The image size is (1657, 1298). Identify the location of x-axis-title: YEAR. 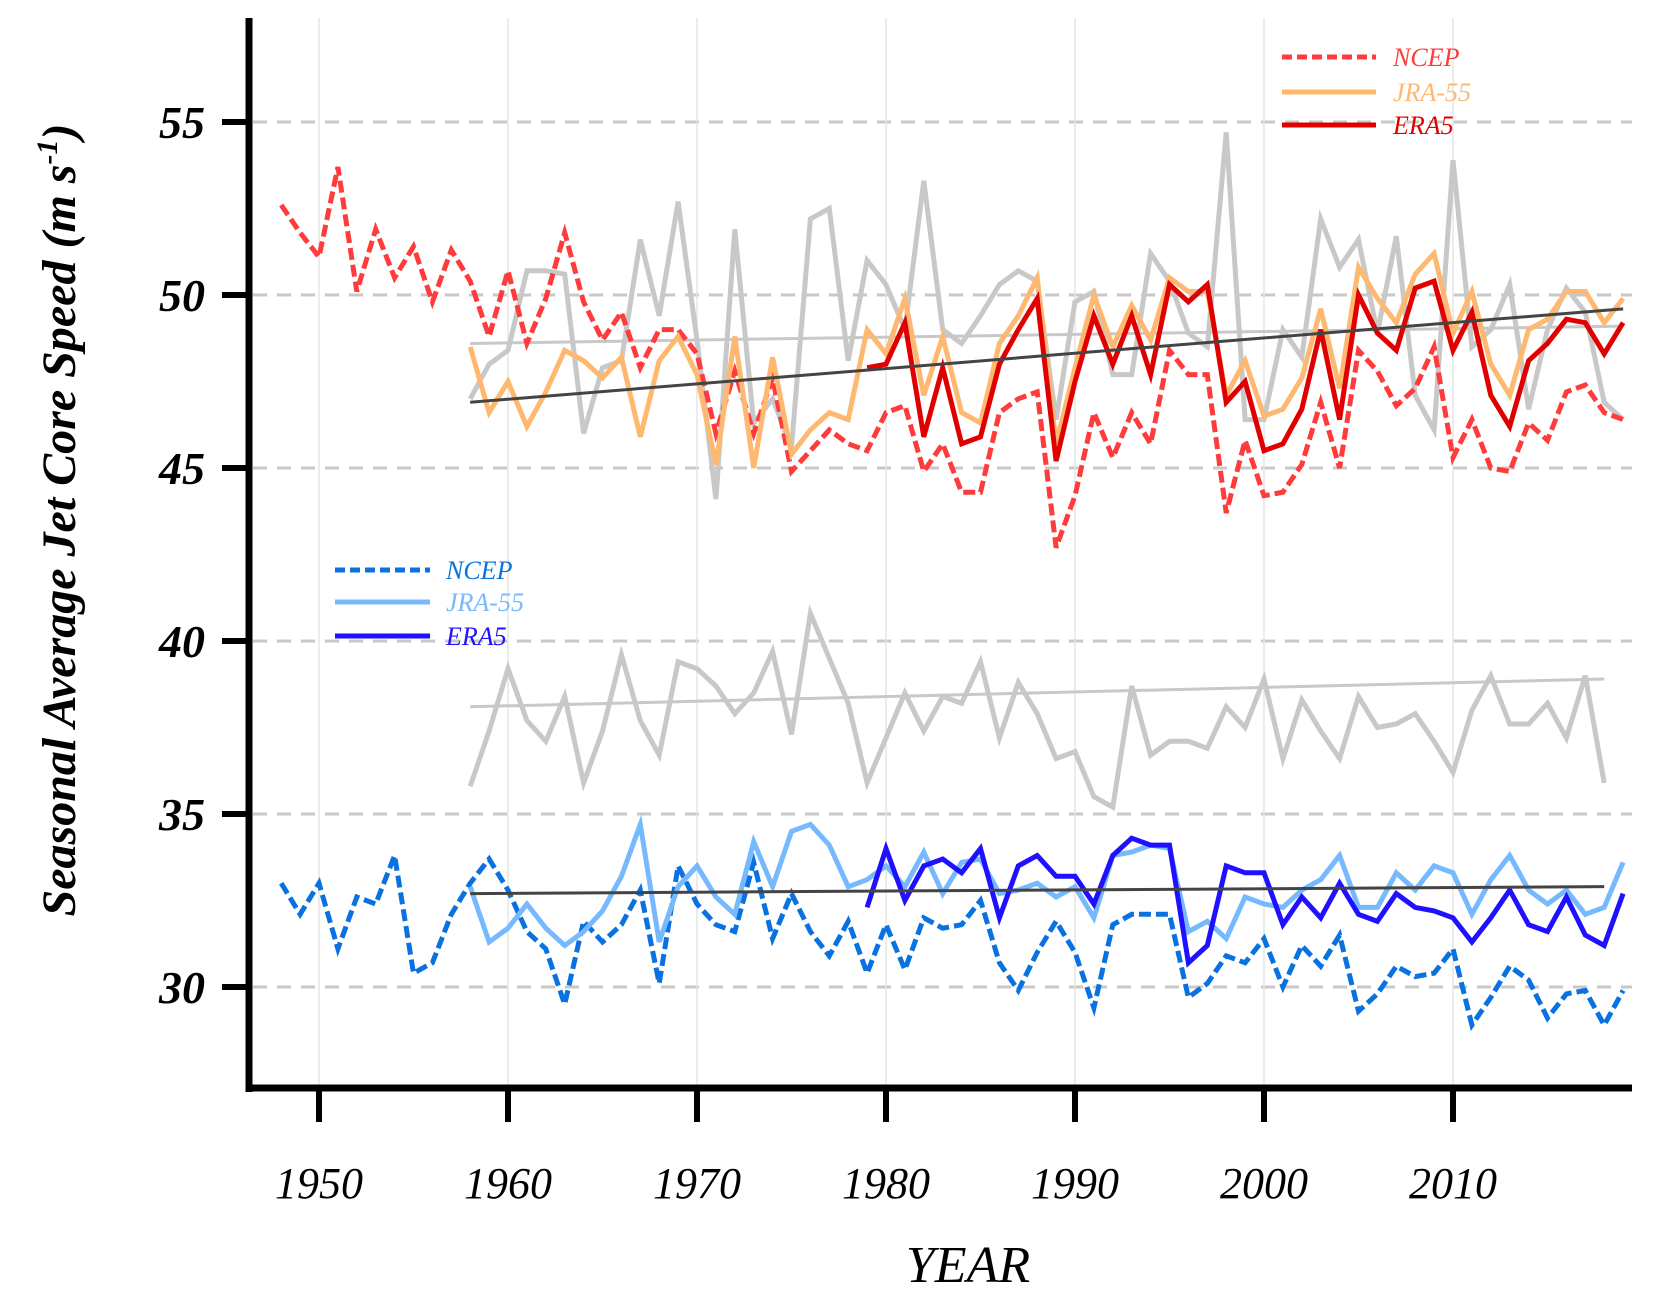
(968, 1265).